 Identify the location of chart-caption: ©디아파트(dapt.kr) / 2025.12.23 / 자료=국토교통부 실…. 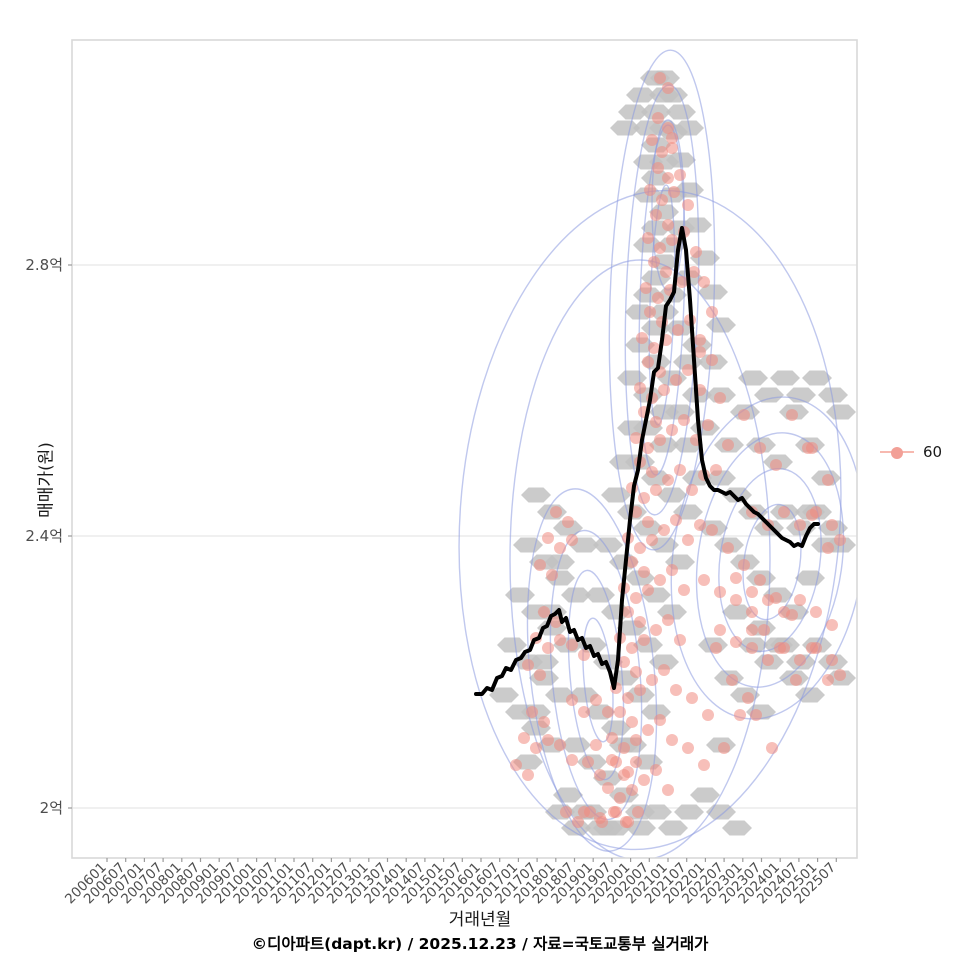
(480, 944).